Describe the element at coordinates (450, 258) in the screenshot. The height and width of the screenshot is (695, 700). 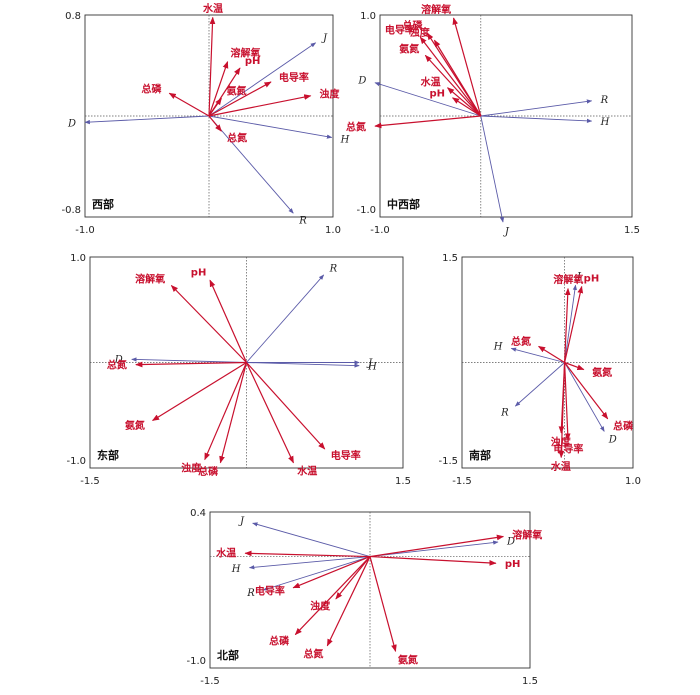
I see `y-tick-label: 1.5` at that location.